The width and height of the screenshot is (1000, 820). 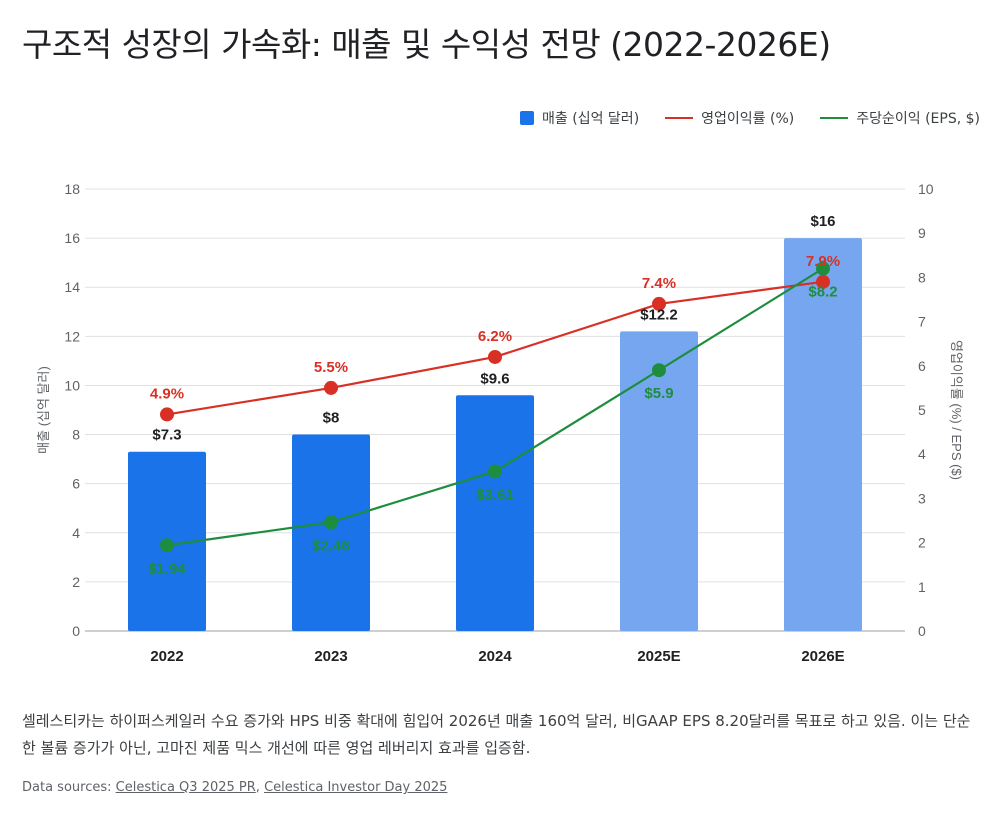 I want to click on legend-label-revenue: 매출 (십억 달러), so click(x=591, y=119).